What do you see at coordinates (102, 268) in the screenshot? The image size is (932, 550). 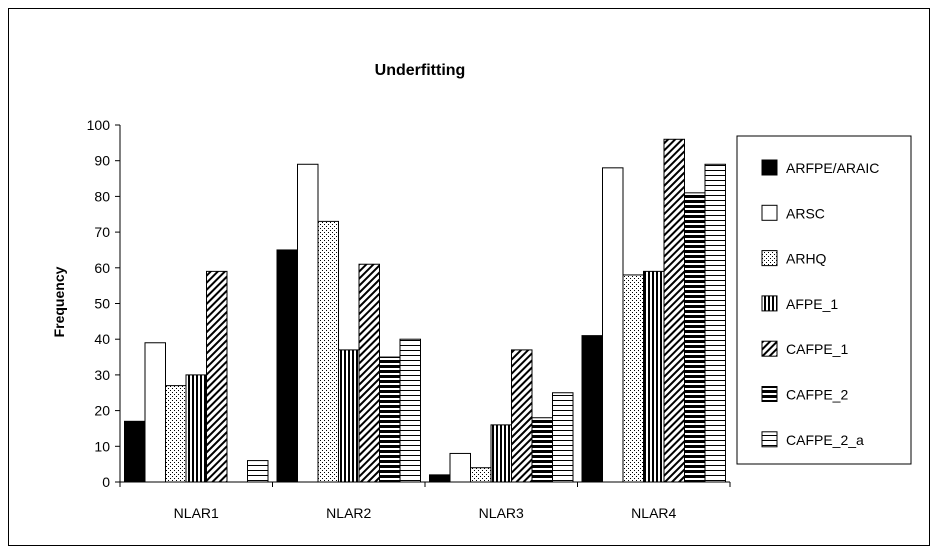 I see `y-tick-label: 60` at bounding box center [102, 268].